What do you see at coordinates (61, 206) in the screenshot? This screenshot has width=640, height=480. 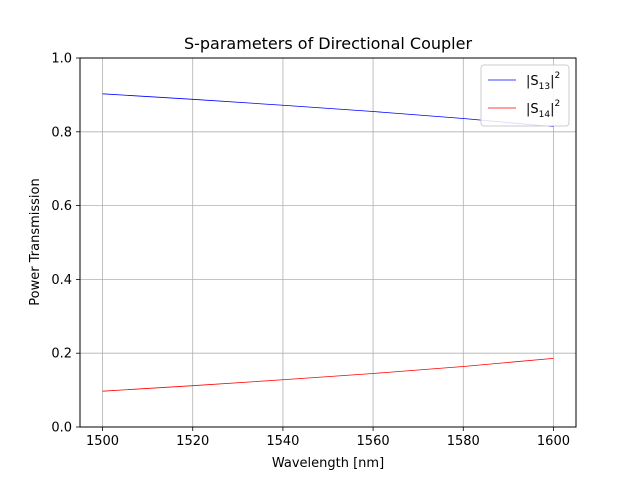 I see `y-tick-label: 0.6` at bounding box center [61, 206].